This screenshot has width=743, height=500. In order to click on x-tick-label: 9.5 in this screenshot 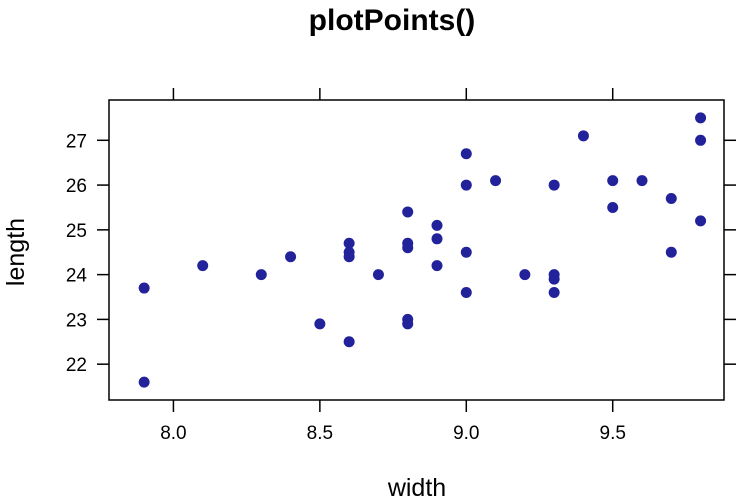, I will do `click(613, 433)`.